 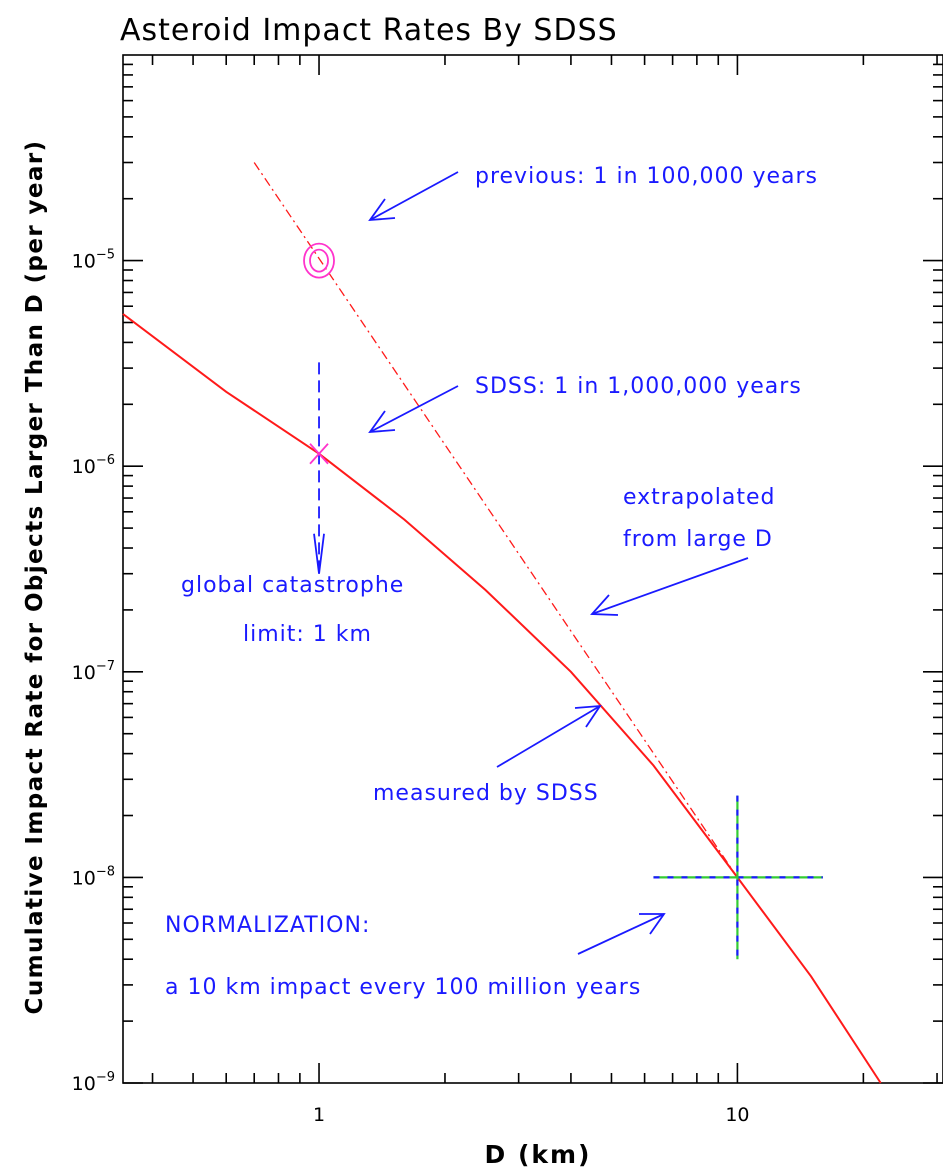 I want to click on previous-estimate-marker, so click(x=319, y=260).